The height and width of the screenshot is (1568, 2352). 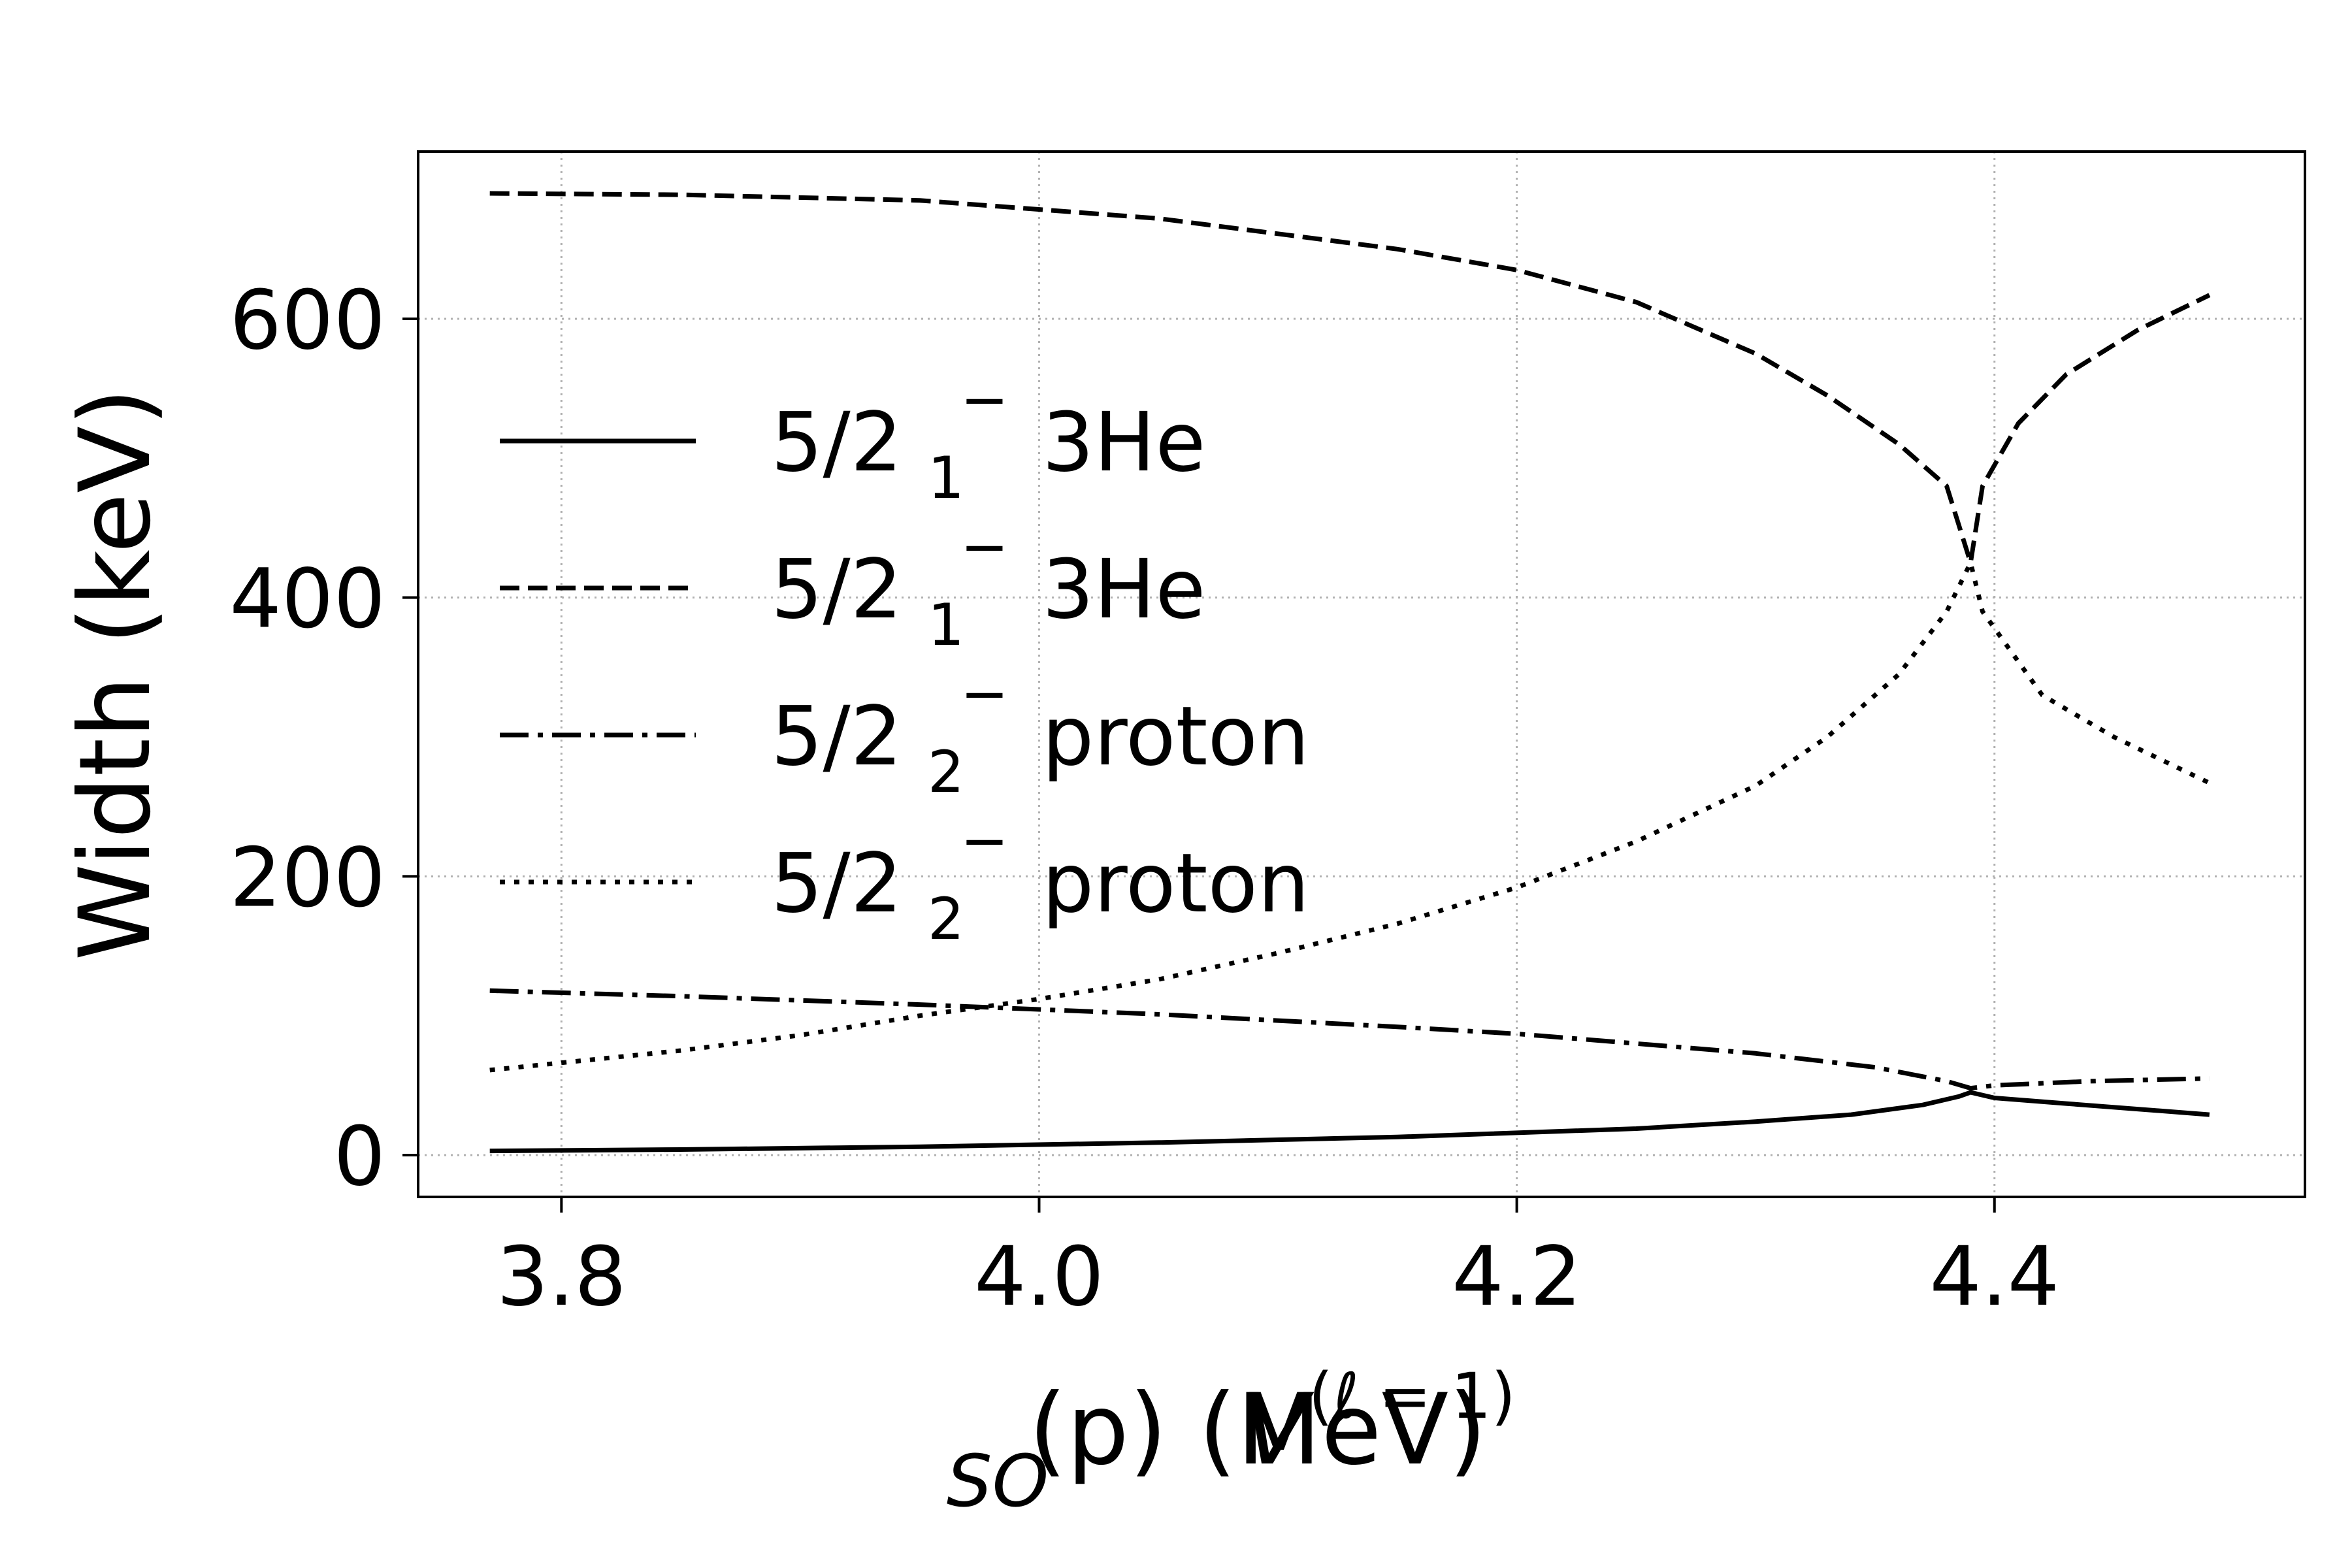 I want to click on x-axis-label-rest: (p) (MeV), so click(x=1257, y=1430).